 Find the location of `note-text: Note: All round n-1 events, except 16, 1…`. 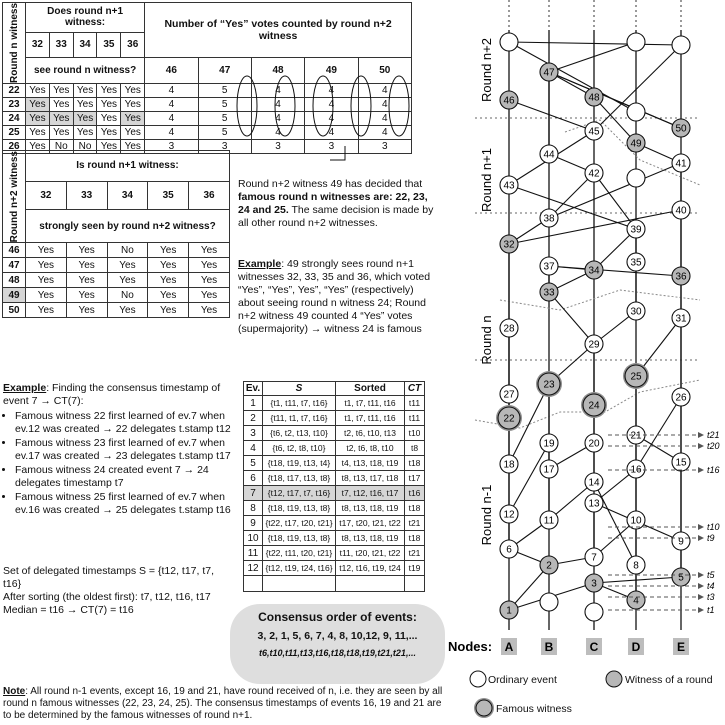

note-text: Note: All round n-1 events, except 16, 1… is located at coordinates (223, 703).